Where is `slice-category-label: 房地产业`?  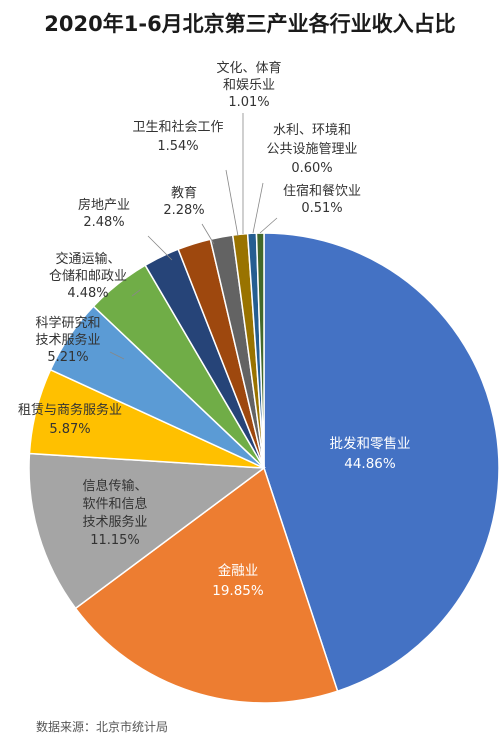
slice-category-label: 房地产业 is located at coordinates (104, 205).